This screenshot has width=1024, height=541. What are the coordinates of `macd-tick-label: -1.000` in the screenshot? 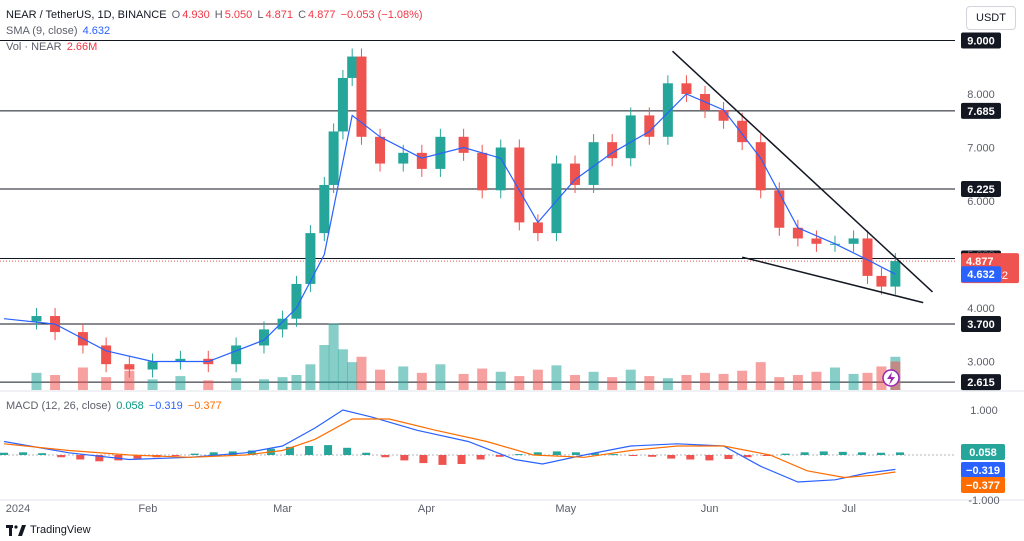 It's located at (983, 501).